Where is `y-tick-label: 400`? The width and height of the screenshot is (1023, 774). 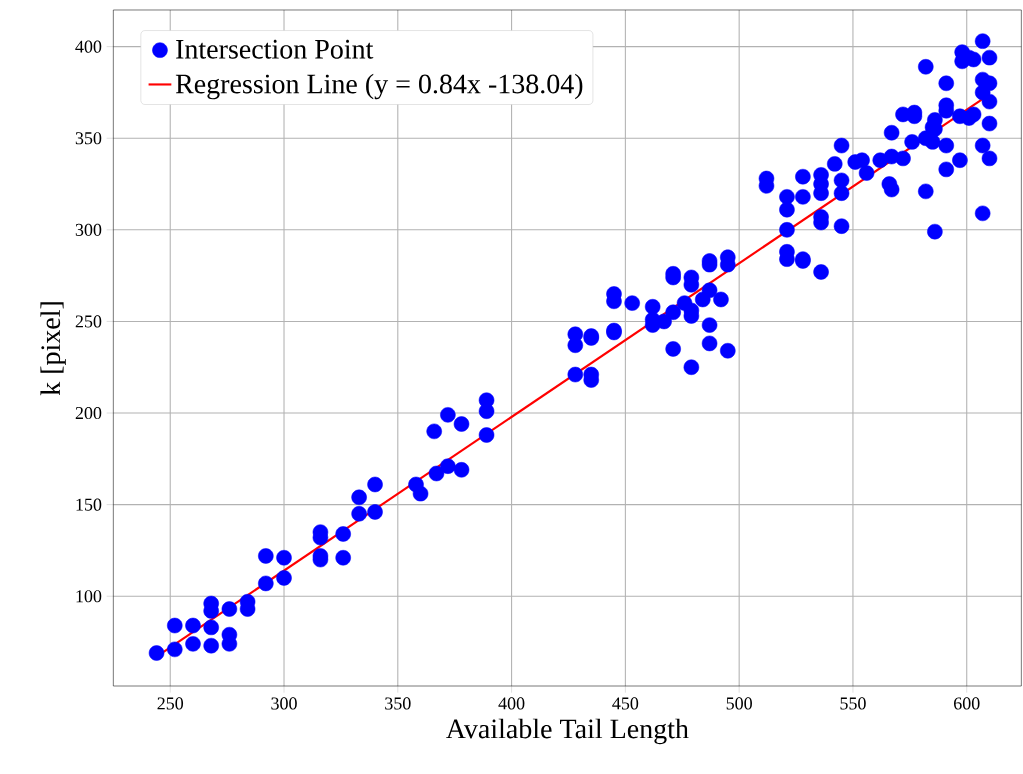
y-tick-label: 400 is located at coordinates (88, 46).